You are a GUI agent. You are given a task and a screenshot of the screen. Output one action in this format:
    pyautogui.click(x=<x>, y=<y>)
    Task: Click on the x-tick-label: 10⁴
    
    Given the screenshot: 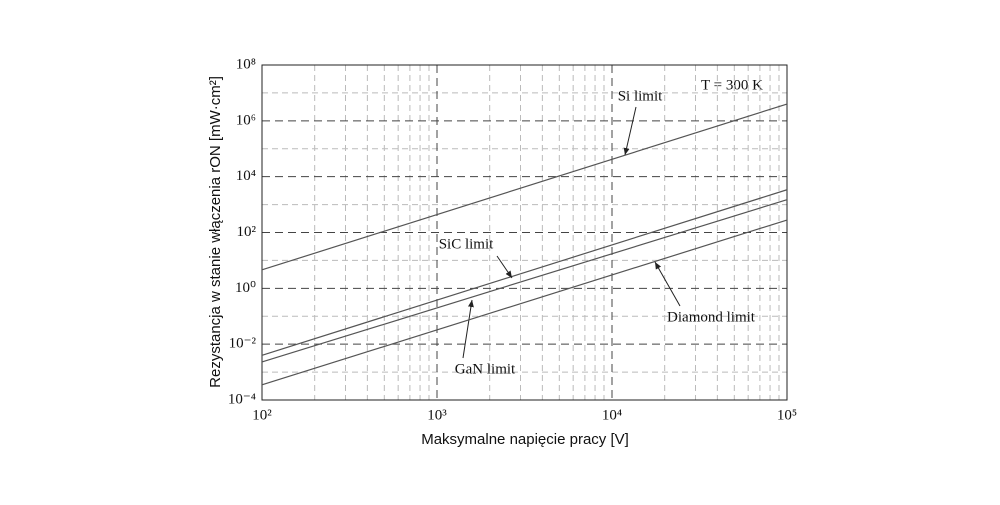 What is the action you would take?
    pyautogui.click(x=612, y=415)
    